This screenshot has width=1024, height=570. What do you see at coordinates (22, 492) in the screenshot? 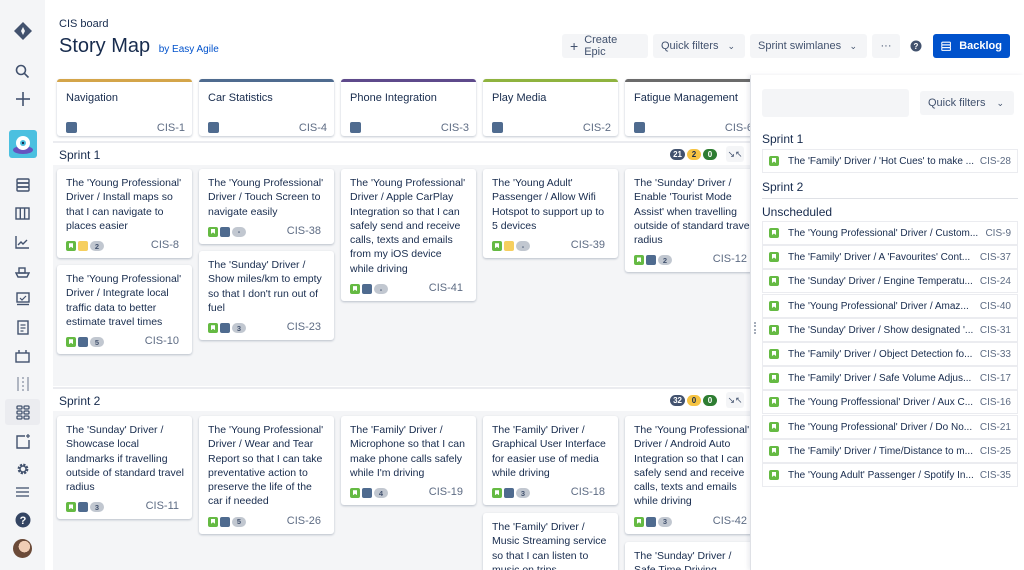
I see `menu-icon` at bounding box center [22, 492].